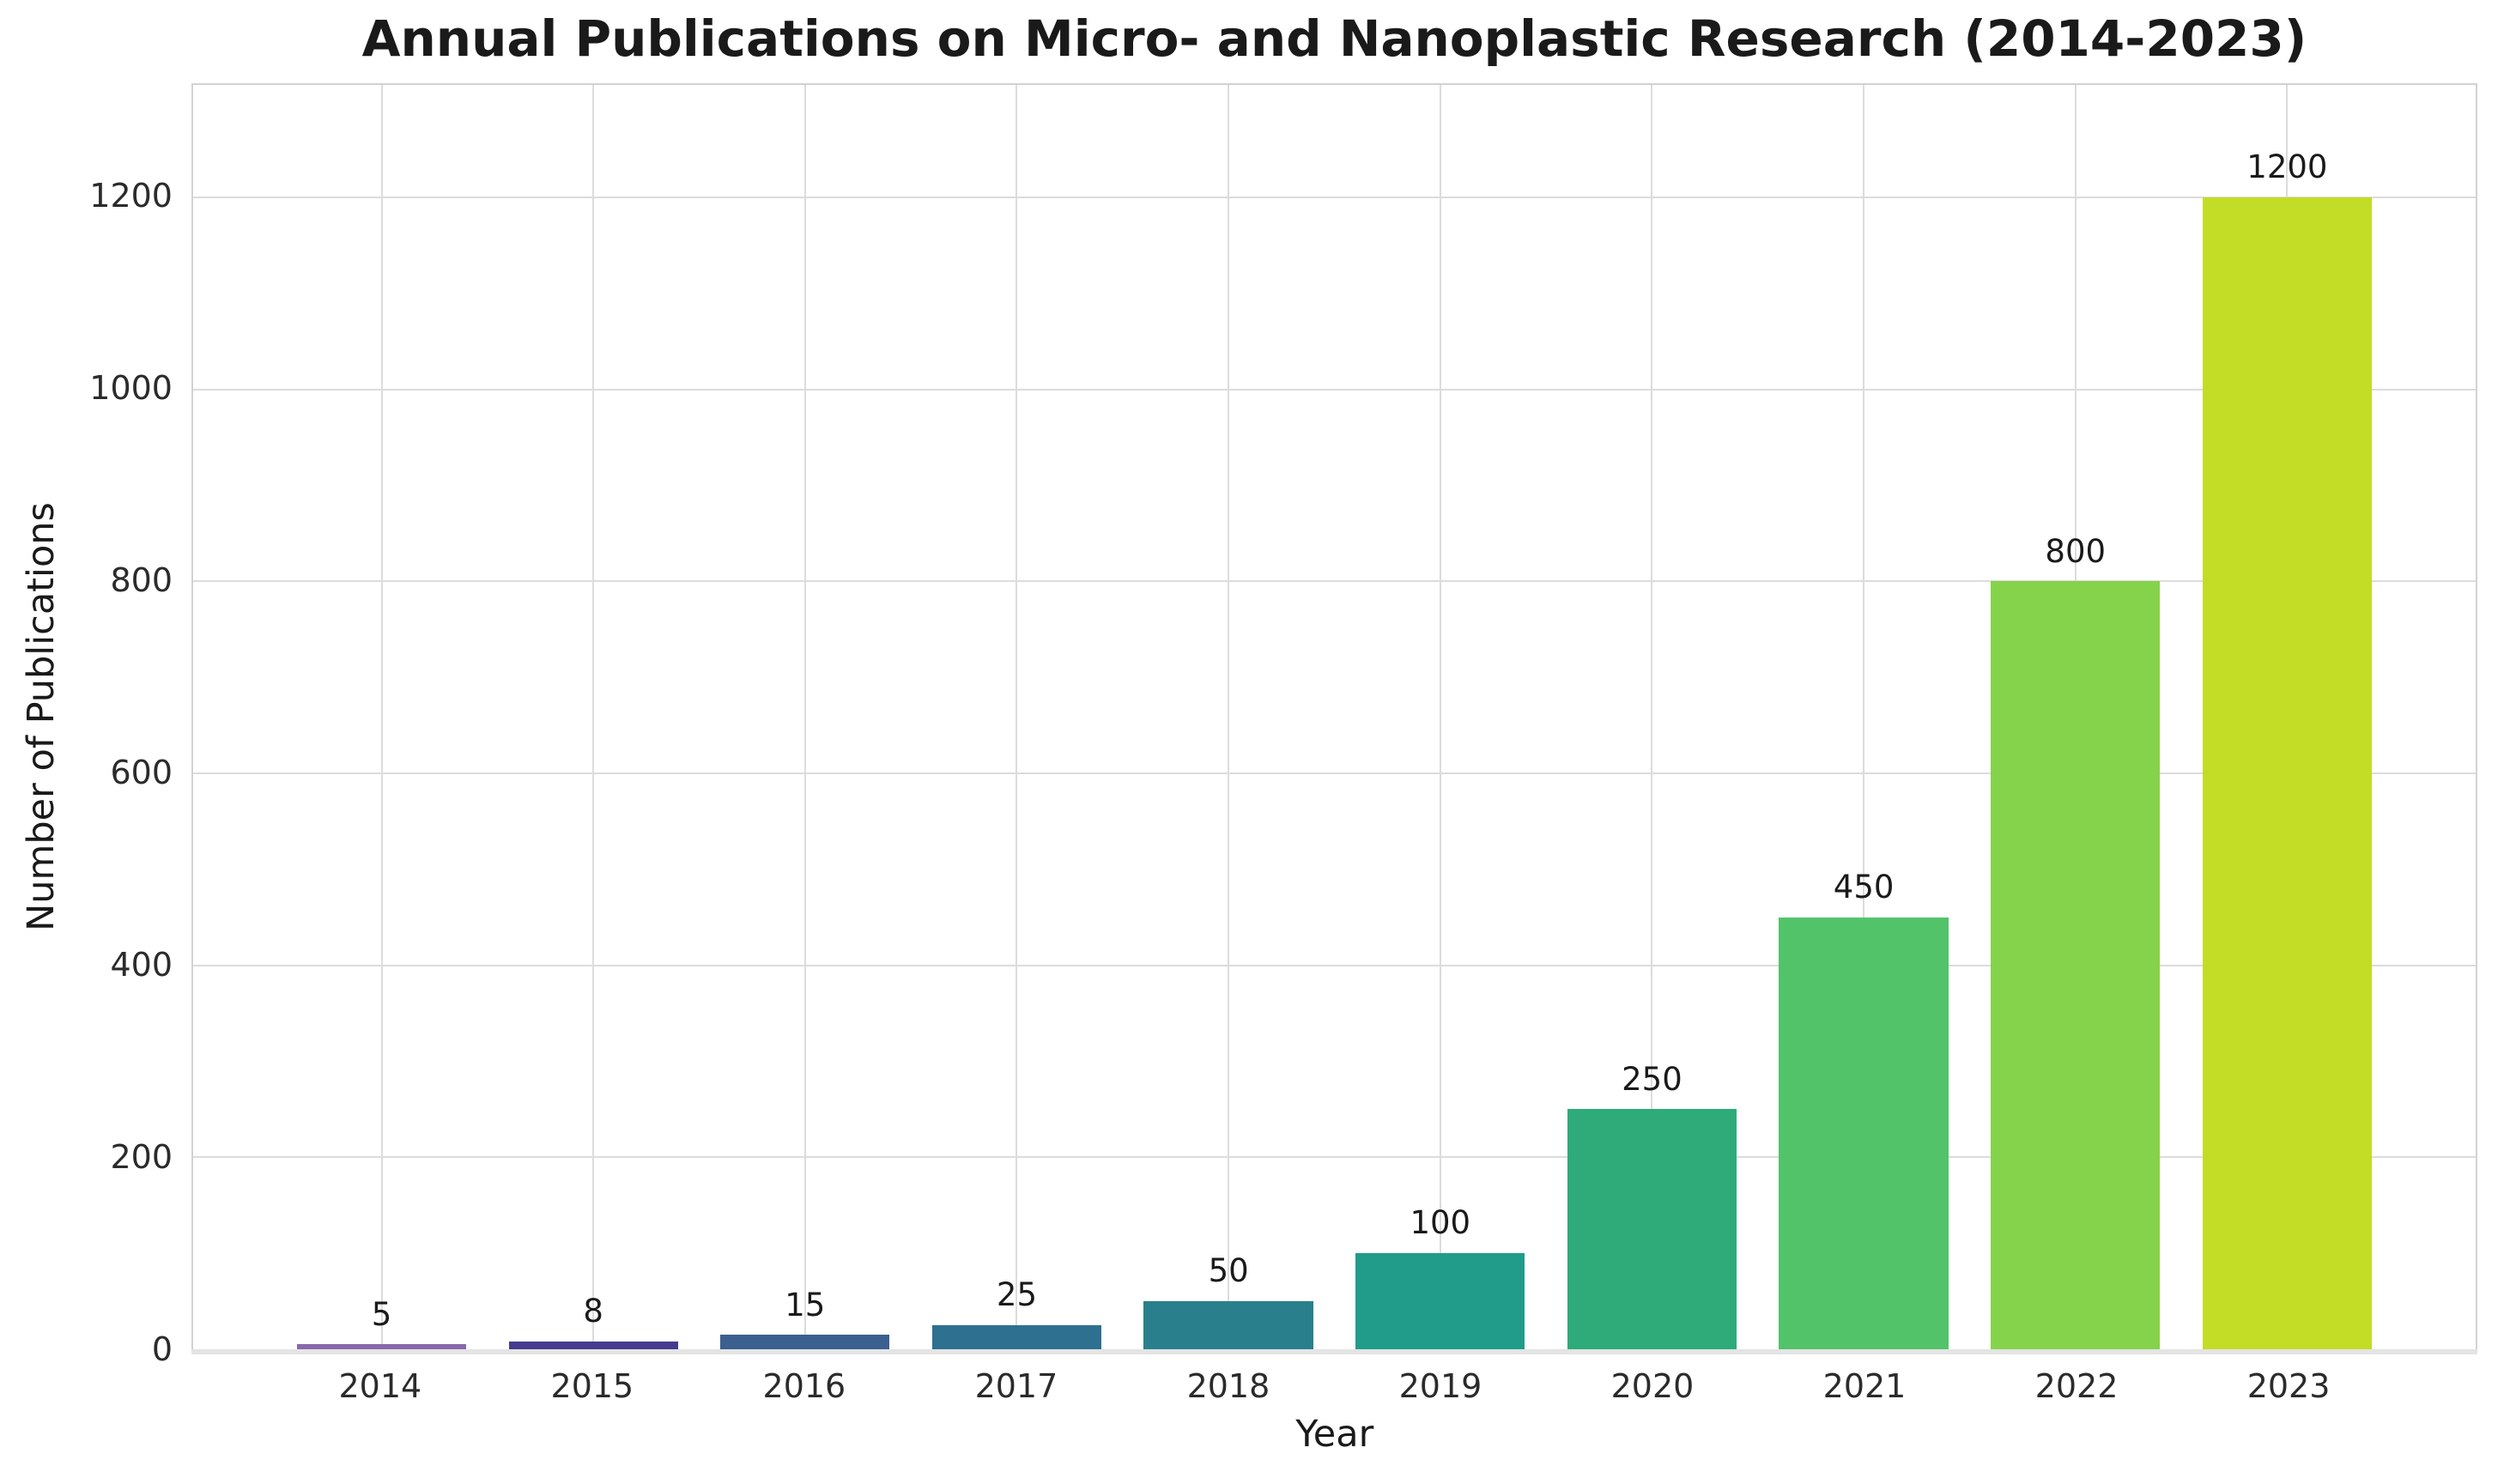 Image resolution: width=2504 pixels, height=1484 pixels. I want to click on x-tick-label: 2014, so click(380, 1386).